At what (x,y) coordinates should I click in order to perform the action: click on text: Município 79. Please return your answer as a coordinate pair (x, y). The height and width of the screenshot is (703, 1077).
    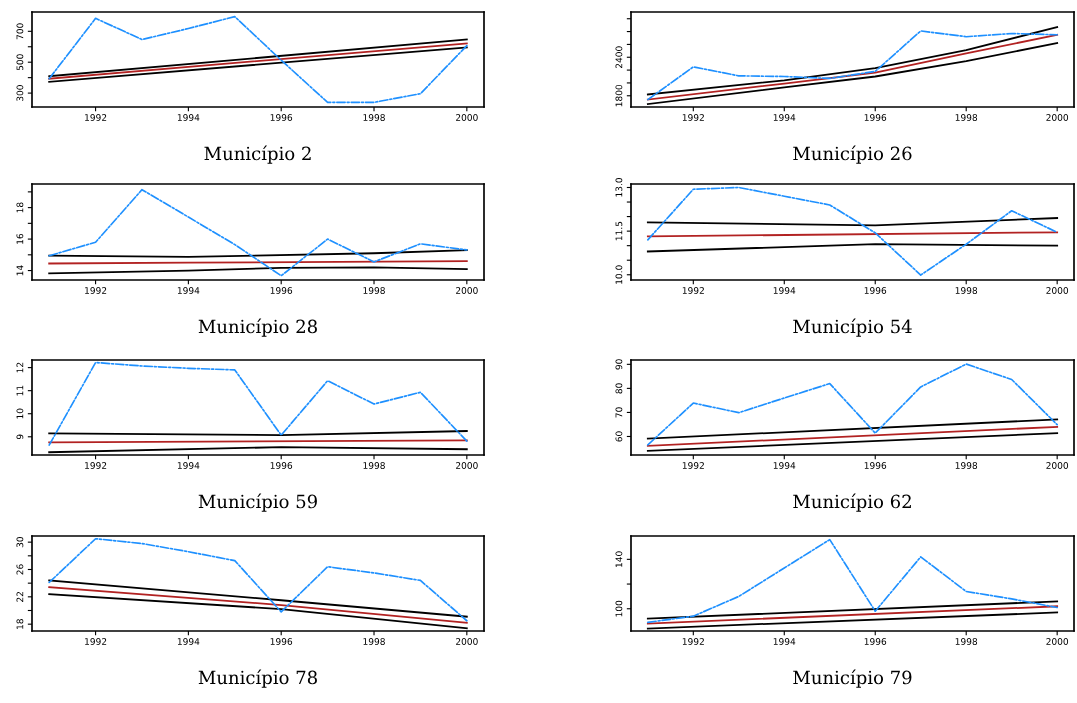
    Looking at the image, I should click on (852, 678).